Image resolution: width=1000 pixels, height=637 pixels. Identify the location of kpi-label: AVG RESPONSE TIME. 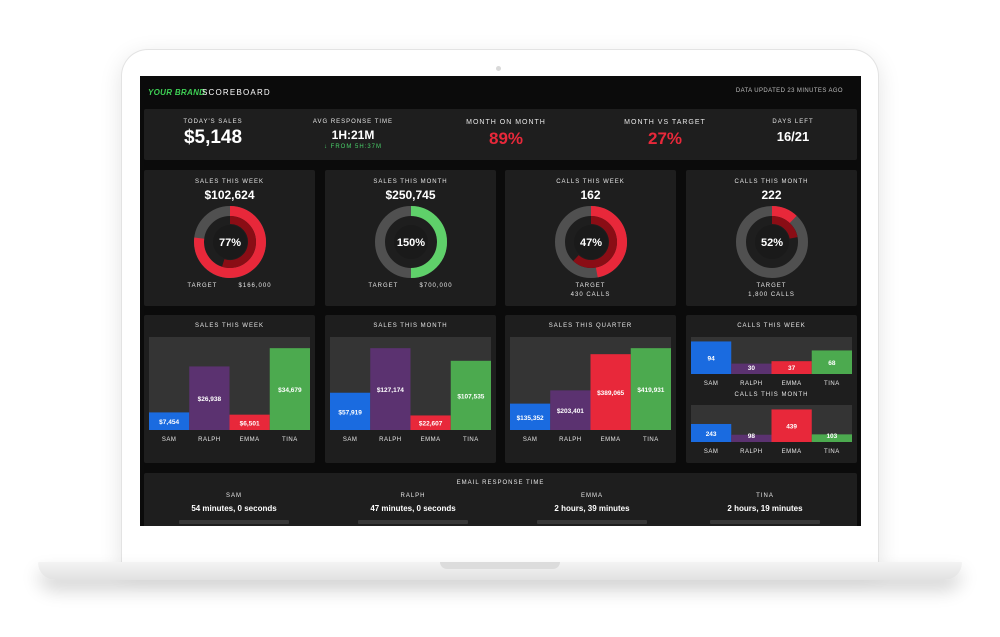
(353, 122).